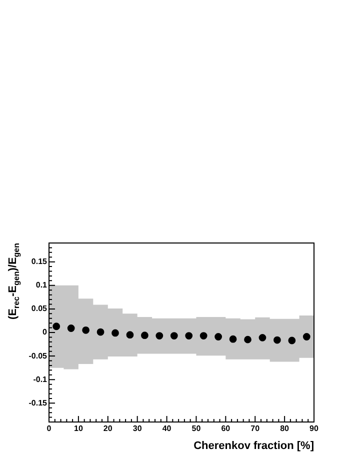 This screenshot has height=462, width=357. Describe the element at coordinates (167, 429) in the screenshot. I see `x-tick-label: 40` at that location.